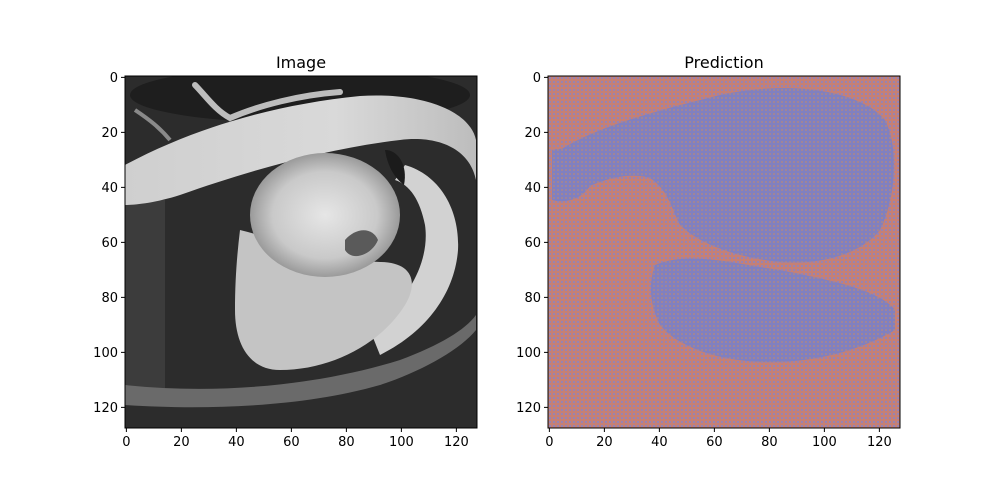 Image resolution: width=1000 pixels, height=500 pixels. I want to click on image-panel-y-tick-label: 80, so click(109, 298).